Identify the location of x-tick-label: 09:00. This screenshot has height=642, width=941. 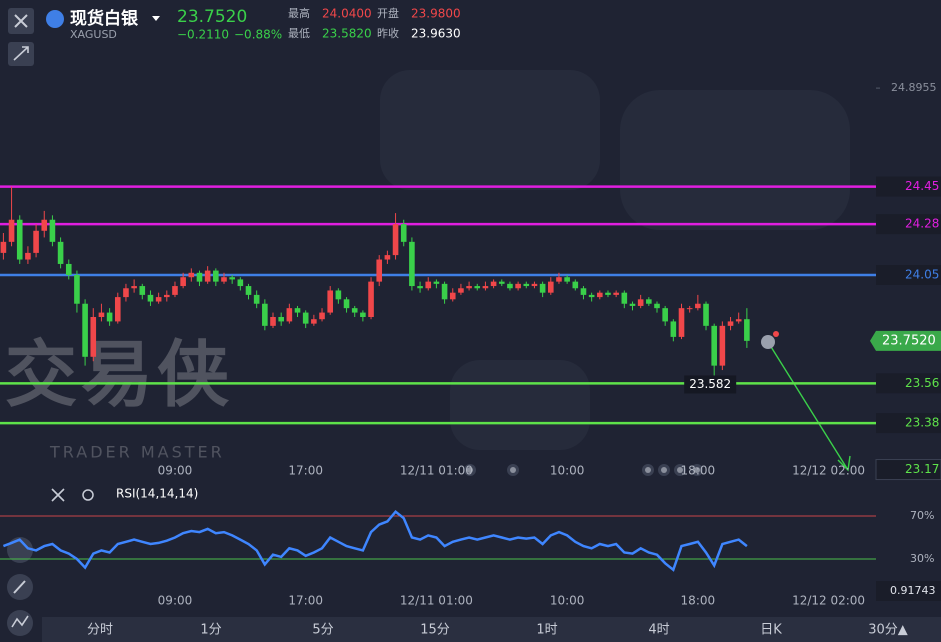
(175, 471).